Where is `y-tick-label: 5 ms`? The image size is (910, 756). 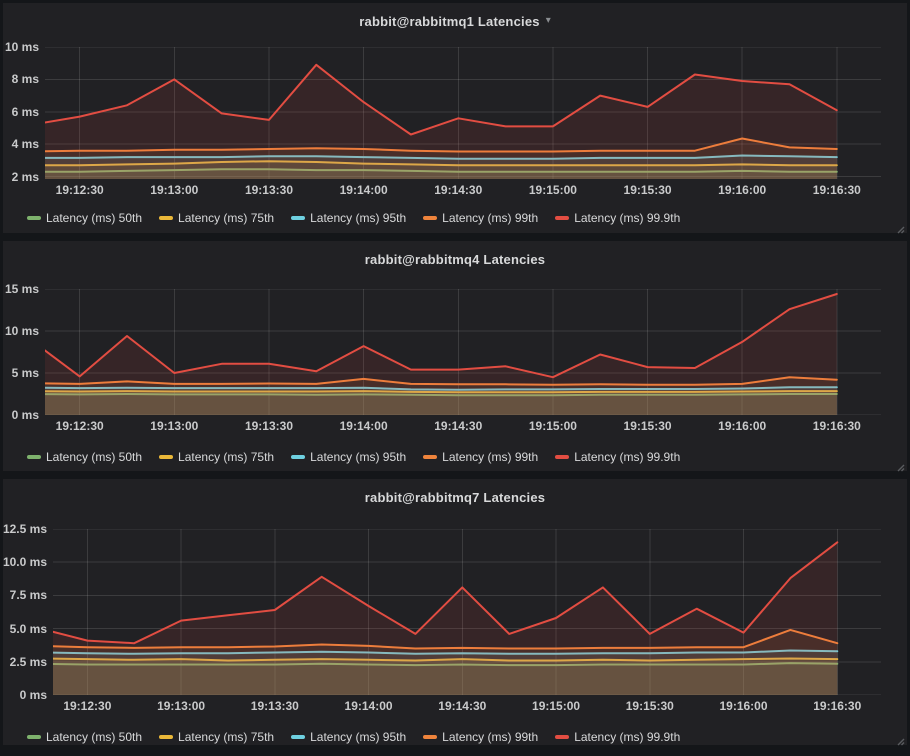 y-tick-label: 5 ms is located at coordinates (25, 373).